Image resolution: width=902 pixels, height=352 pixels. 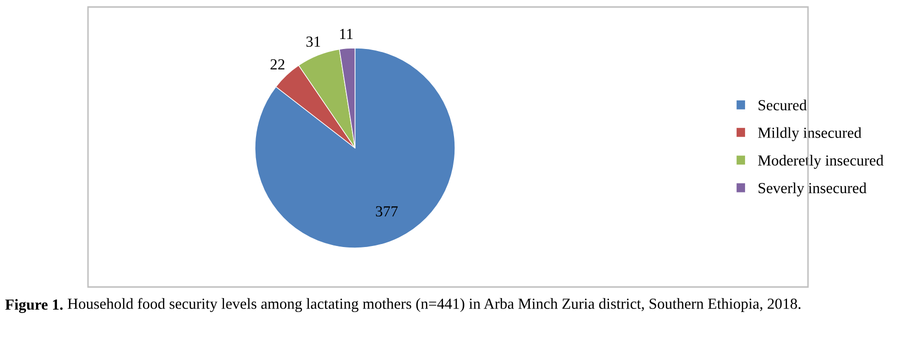 I want to click on legend-label: Mildly insecured, so click(x=810, y=134).